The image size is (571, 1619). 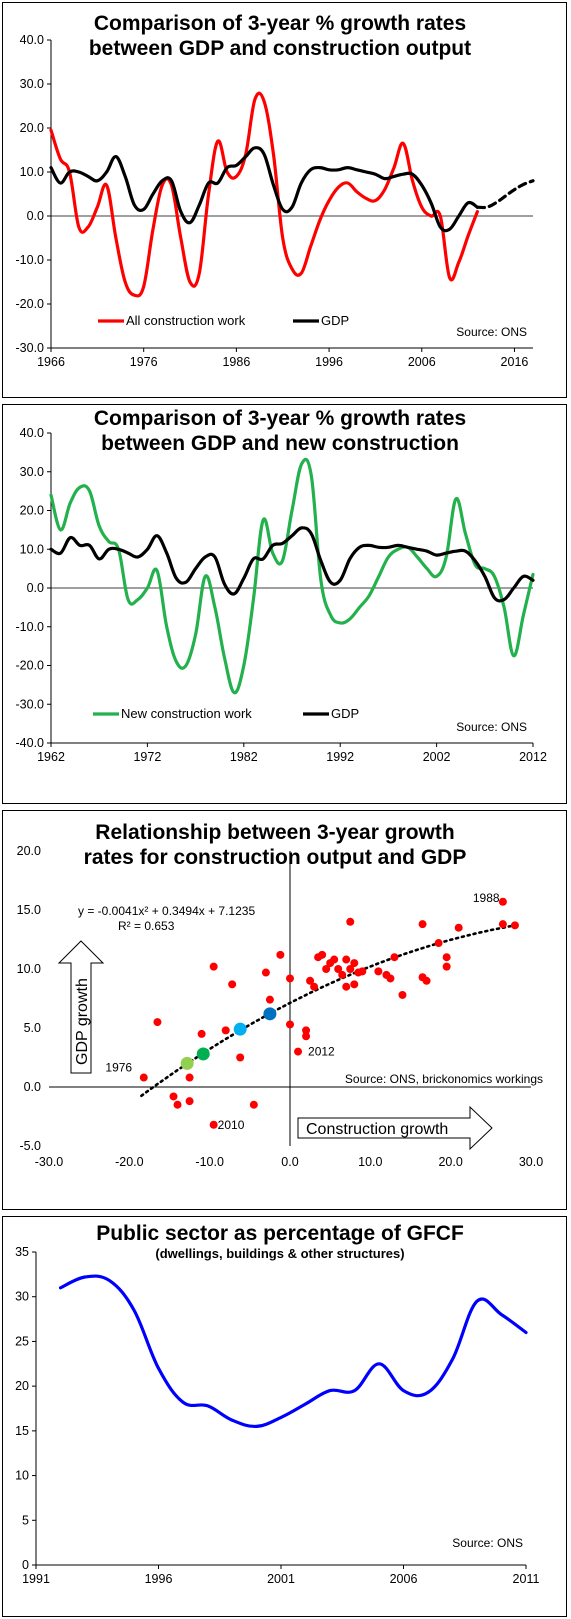 I want to click on chart-title-line: between GDP and construction output, so click(x=280, y=48).